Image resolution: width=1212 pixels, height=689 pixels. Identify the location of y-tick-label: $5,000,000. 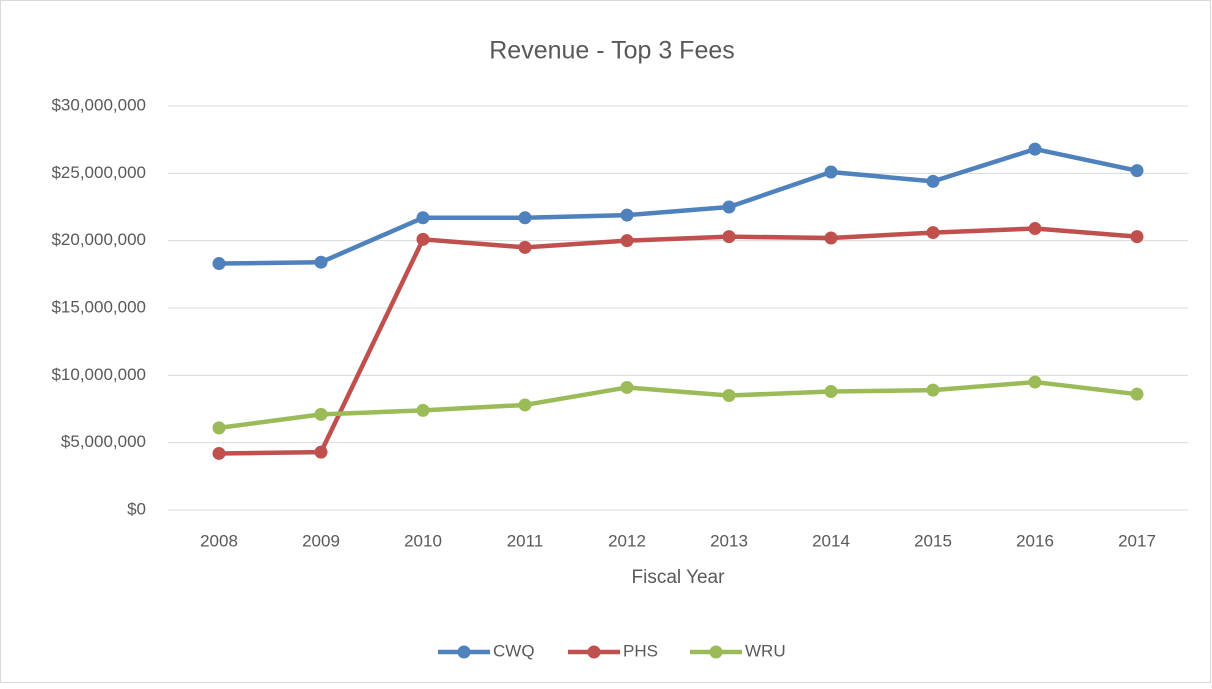
(103, 441).